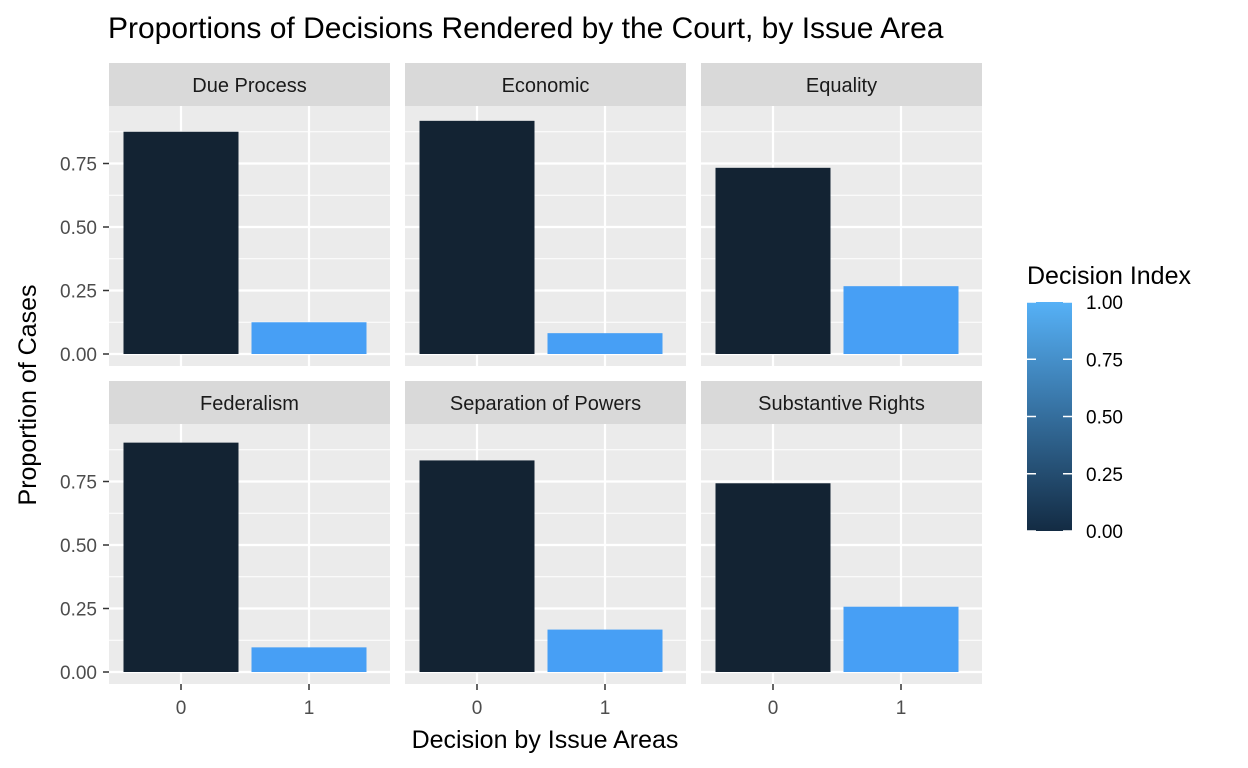 The height and width of the screenshot is (768, 1248). Describe the element at coordinates (28, 395) in the screenshot. I see `y-axis-title: Proportion of Cases` at that location.